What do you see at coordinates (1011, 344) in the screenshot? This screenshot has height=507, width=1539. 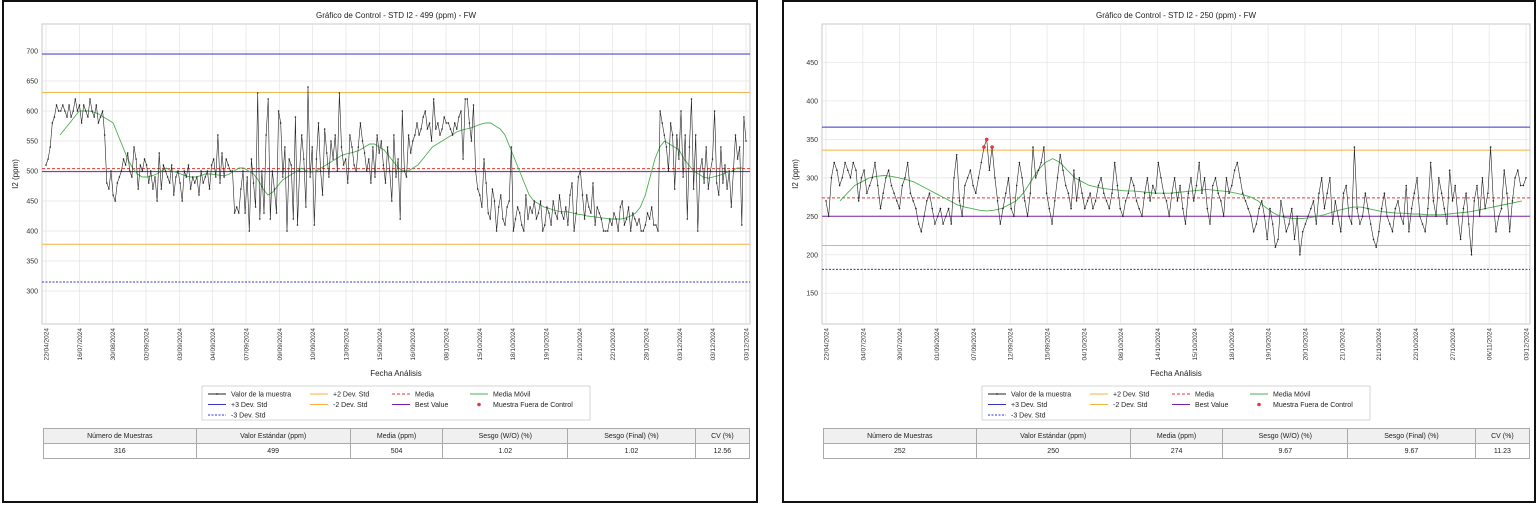 I see `x-tick-label: 12/09/2024` at bounding box center [1011, 344].